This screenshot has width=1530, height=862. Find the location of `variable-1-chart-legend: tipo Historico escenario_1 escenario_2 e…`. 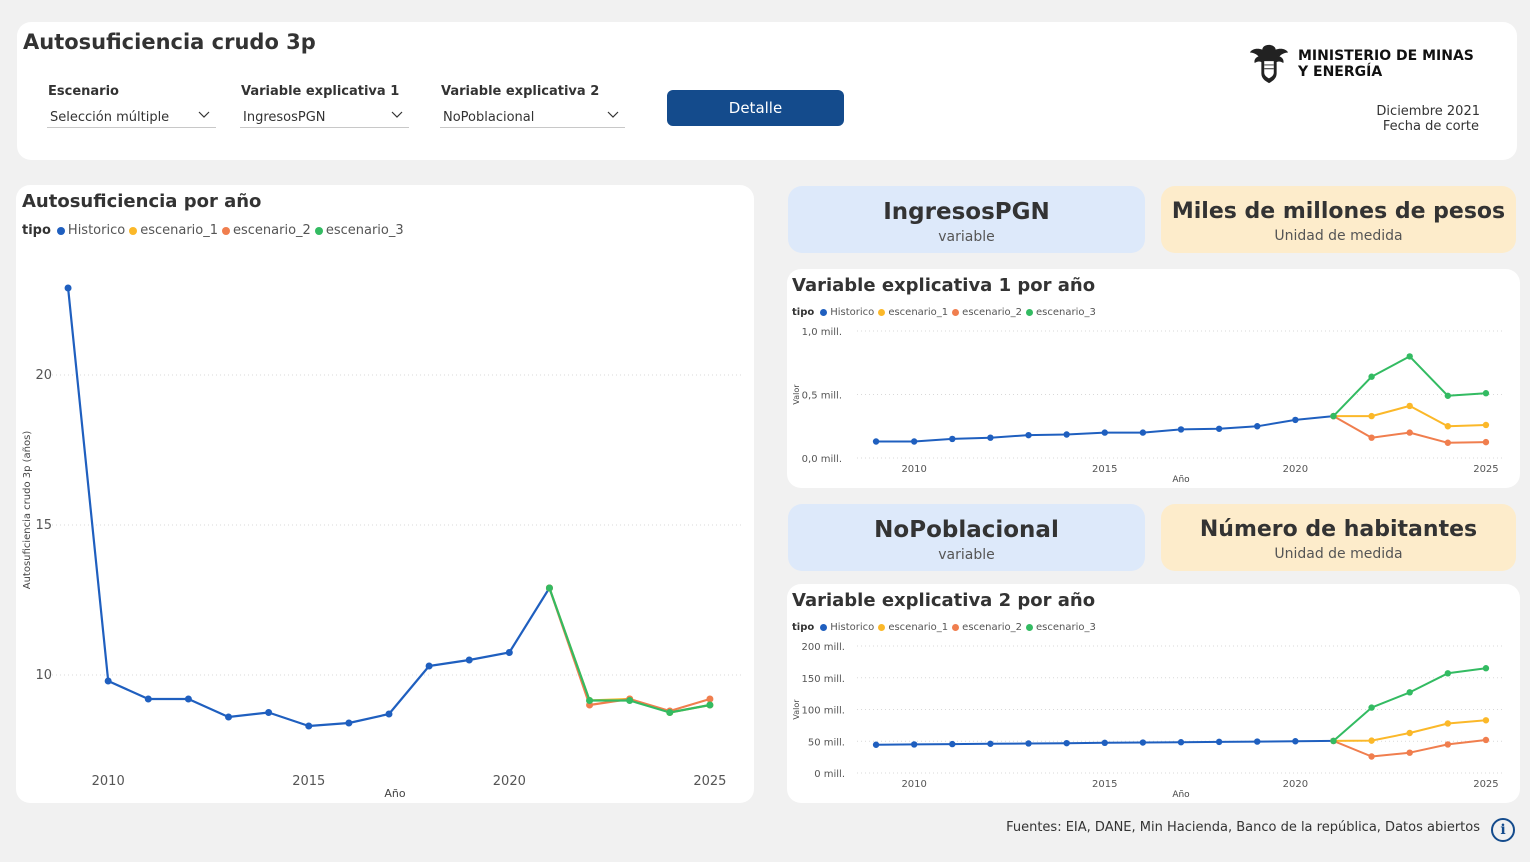

variable-1-chart-legend: tipo Historico escenario_1 escenario_2 e… is located at coordinates (946, 312).